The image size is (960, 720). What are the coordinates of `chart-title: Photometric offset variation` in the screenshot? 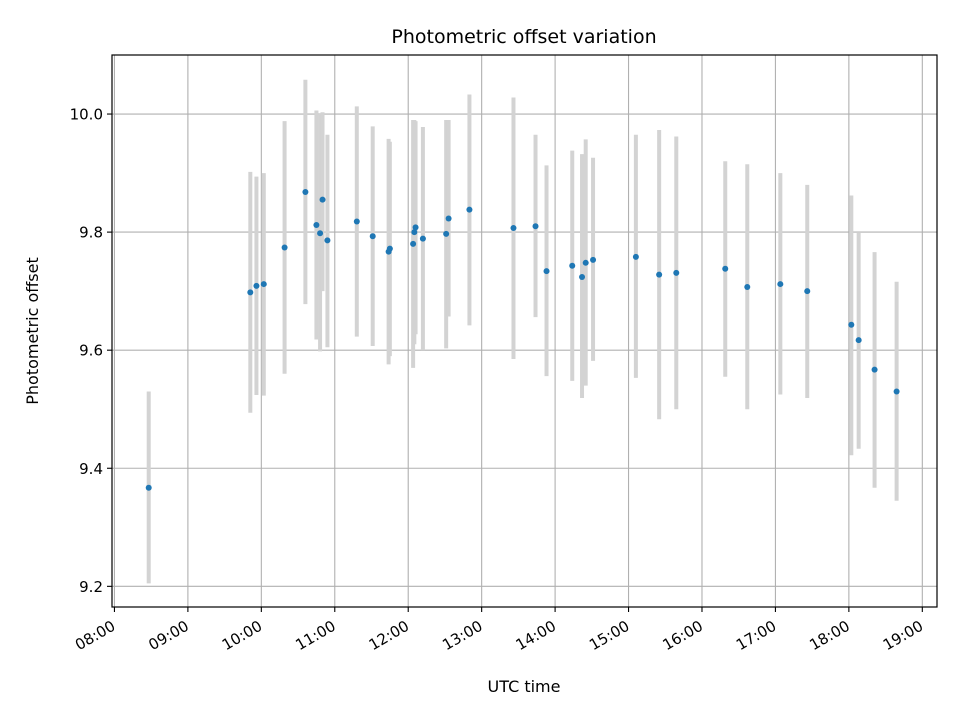 It's located at (523, 37).